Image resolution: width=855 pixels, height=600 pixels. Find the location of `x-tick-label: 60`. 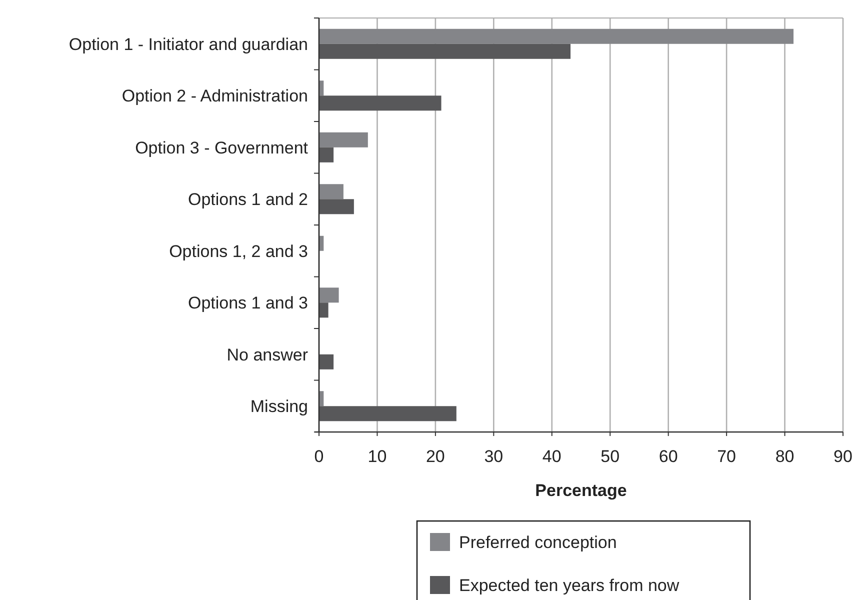

x-tick-label: 60 is located at coordinates (668, 456).